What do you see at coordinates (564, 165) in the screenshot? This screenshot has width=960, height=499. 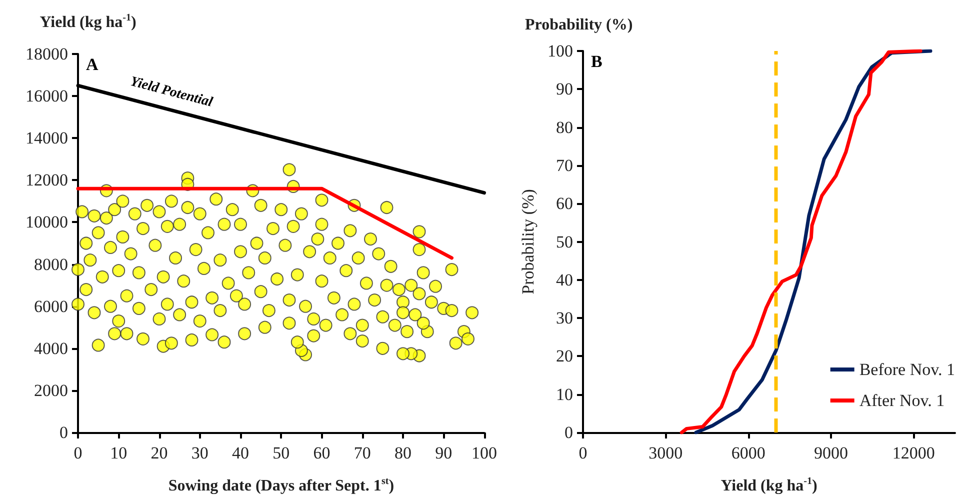 I see `y-tick-label: 70` at bounding box center [564, 165].